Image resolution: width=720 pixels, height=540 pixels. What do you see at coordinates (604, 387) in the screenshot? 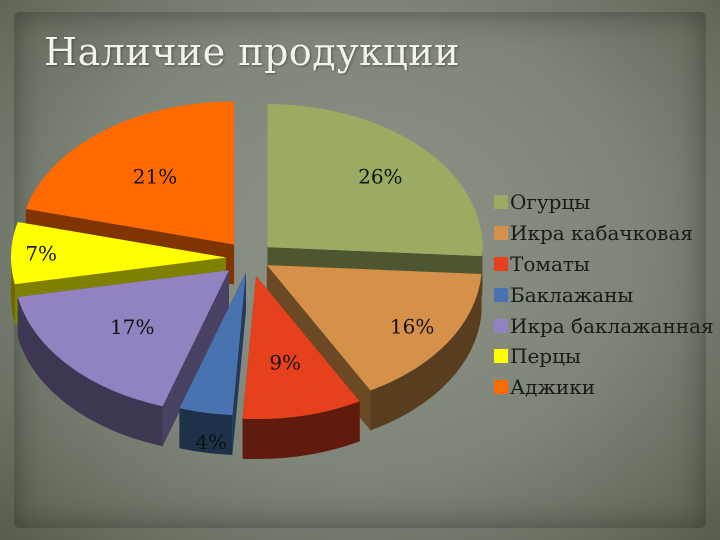
I see `legend-item-аджики: Аджики` at bounding box center [604, 387].